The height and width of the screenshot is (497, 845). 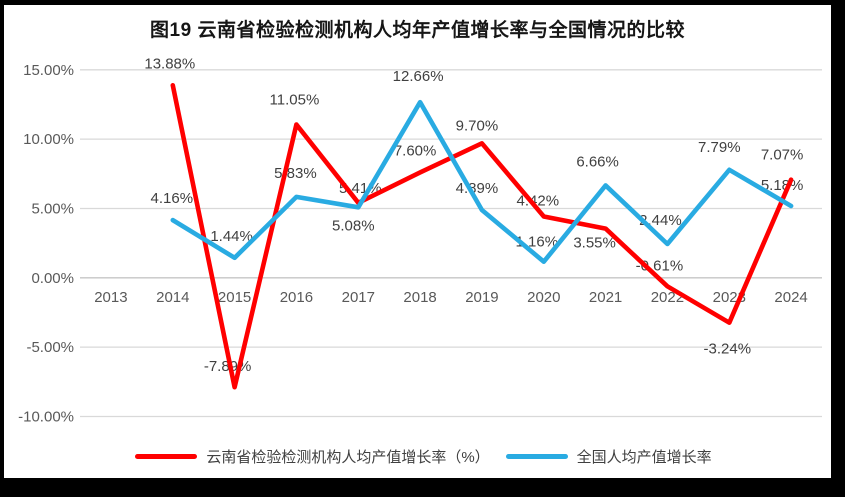 I want to click on data-label: 4.89%, so click(x=477, y=188).